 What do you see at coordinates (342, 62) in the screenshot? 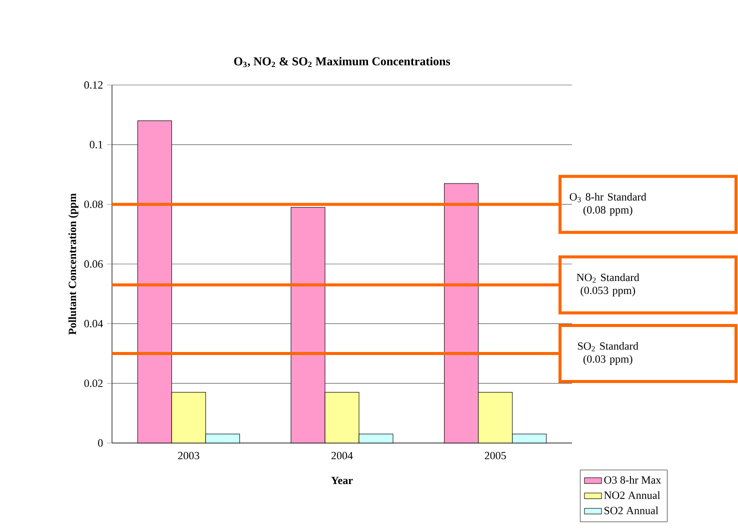
I see `chart-title: O$_{3}$, NO$_{2}$ & SO$_{2}$ Maximum Concentrations` at bounding box center [342, 62].